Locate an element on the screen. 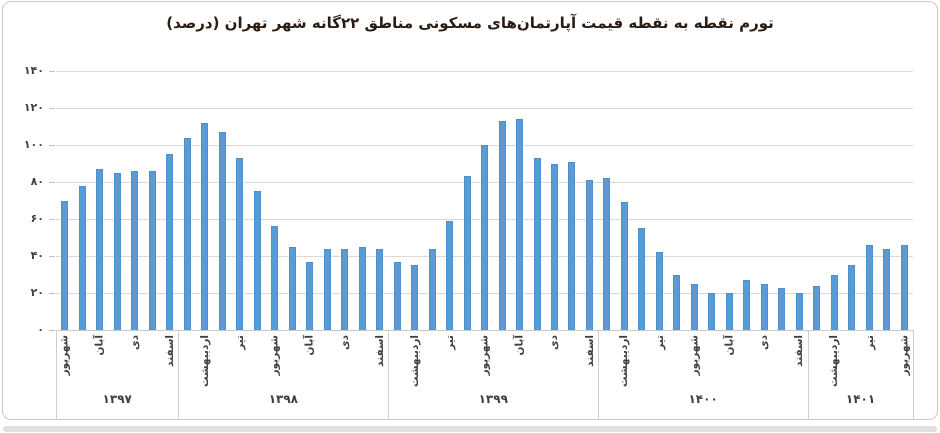 This screenshot has height=433, width=940. y-axis-tick-label: ۱۲۰ is located at coordinates (33, 107).